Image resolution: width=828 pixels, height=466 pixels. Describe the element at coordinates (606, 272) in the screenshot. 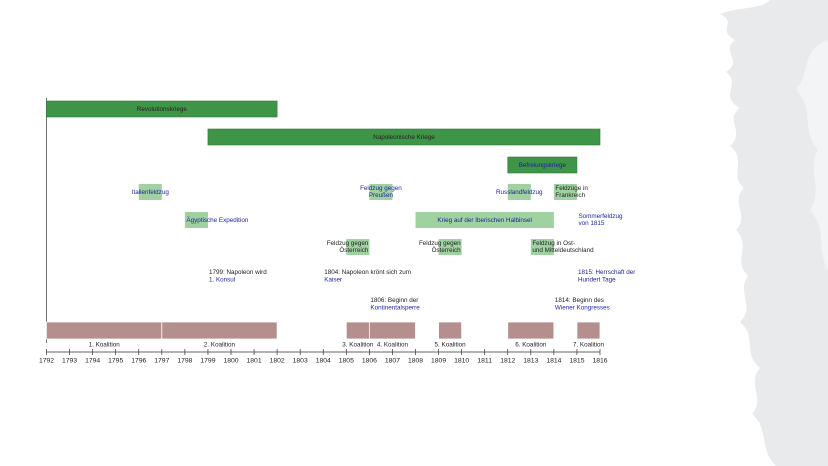

I see `event-label: 1815: Herrschaft der` at that location.